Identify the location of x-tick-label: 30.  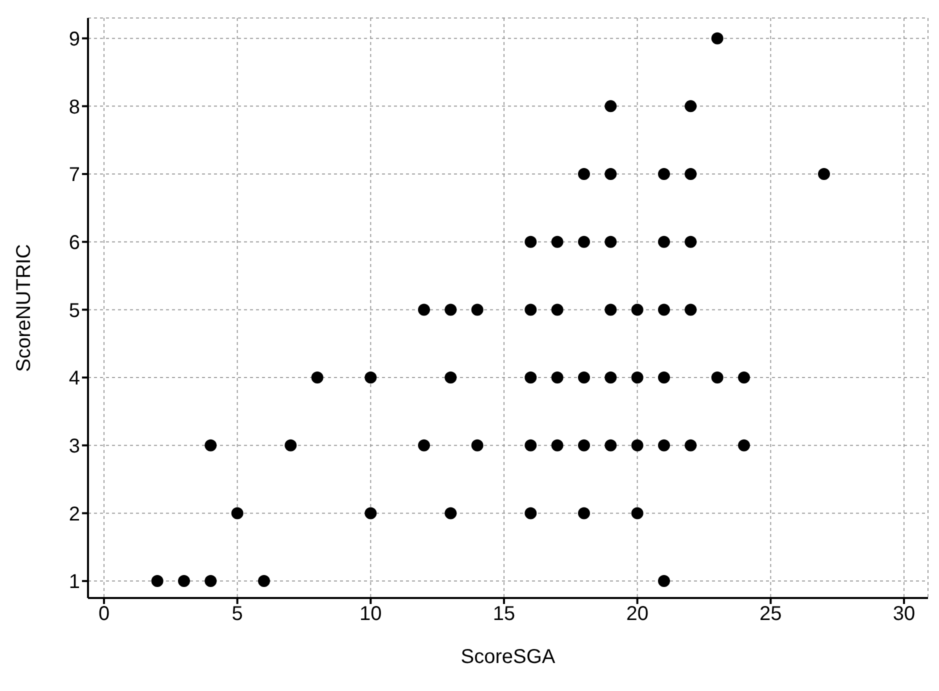
(904, 614).